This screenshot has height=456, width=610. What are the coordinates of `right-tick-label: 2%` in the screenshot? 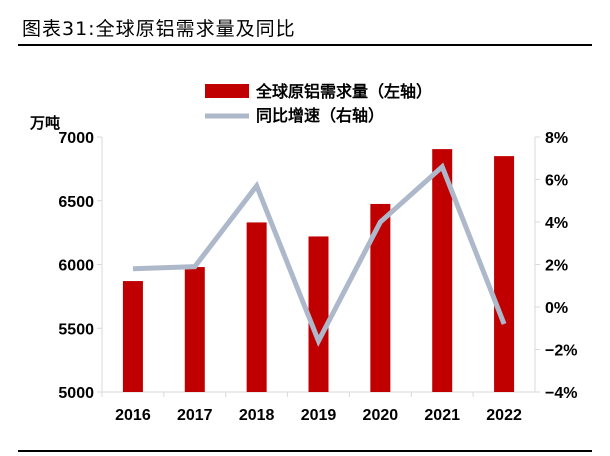 It's located at (556, 266).